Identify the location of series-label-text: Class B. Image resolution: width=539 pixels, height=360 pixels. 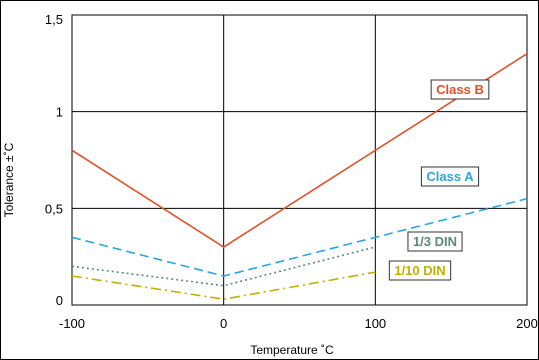
(460, 89).